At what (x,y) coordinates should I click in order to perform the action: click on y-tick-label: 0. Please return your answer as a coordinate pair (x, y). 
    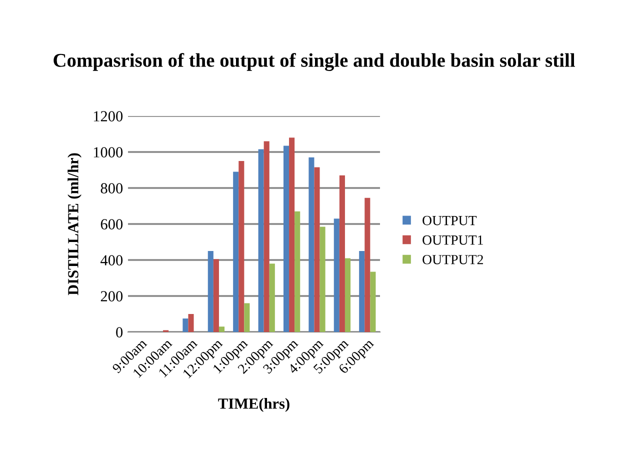
    Looking at the image, I should click on (119, 332).